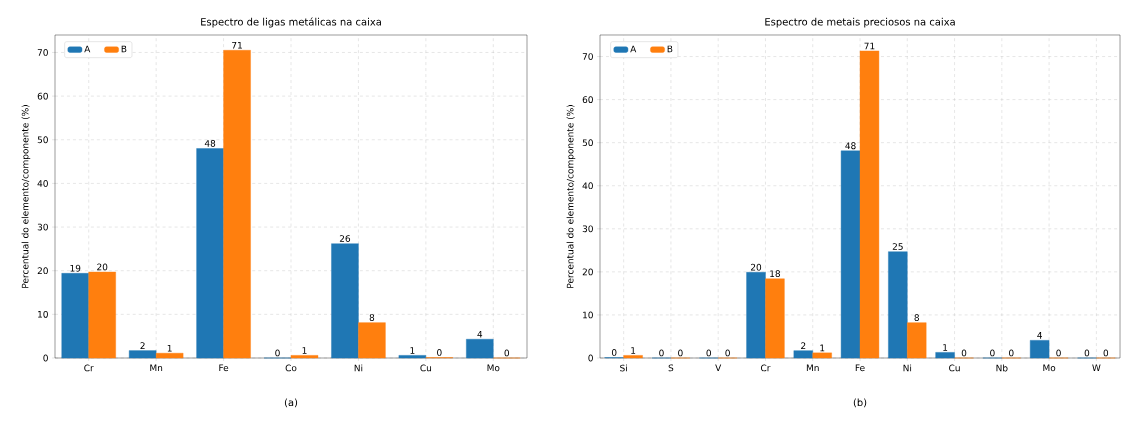 Image resolution: width=1128 pixels, height=423 pixels. I want to click on x-tick-label: Nb, so click(1002, 368).